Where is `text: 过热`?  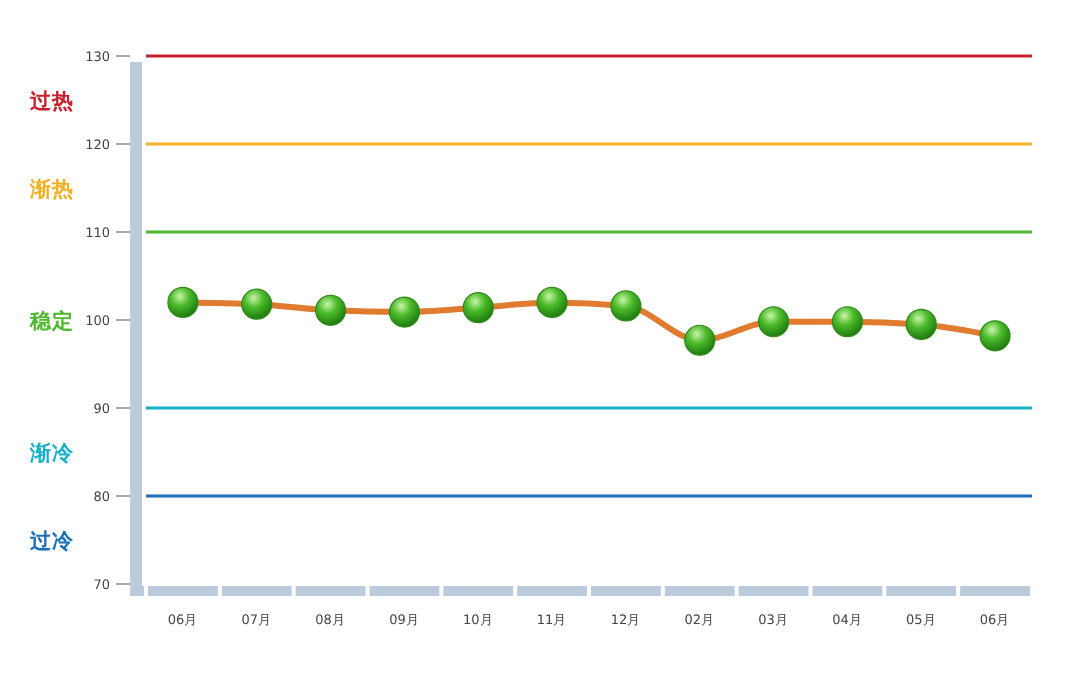 text: 过热 is located at coordinates (51, 101).